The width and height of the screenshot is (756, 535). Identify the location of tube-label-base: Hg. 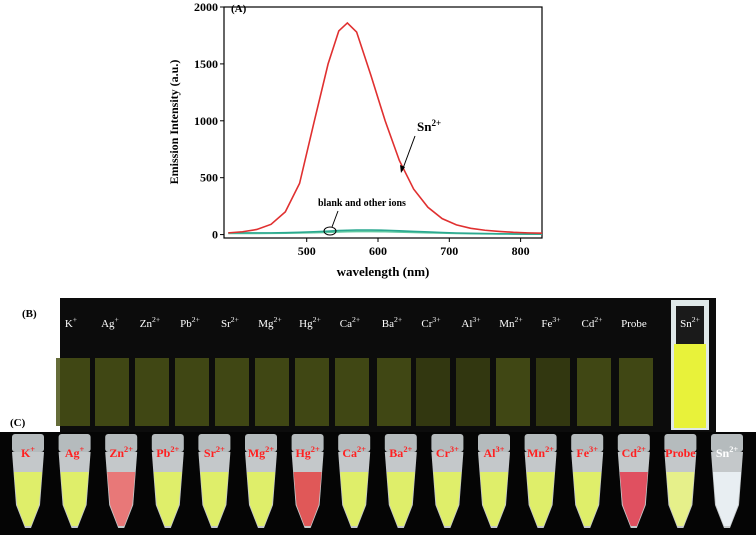
(302, 453).